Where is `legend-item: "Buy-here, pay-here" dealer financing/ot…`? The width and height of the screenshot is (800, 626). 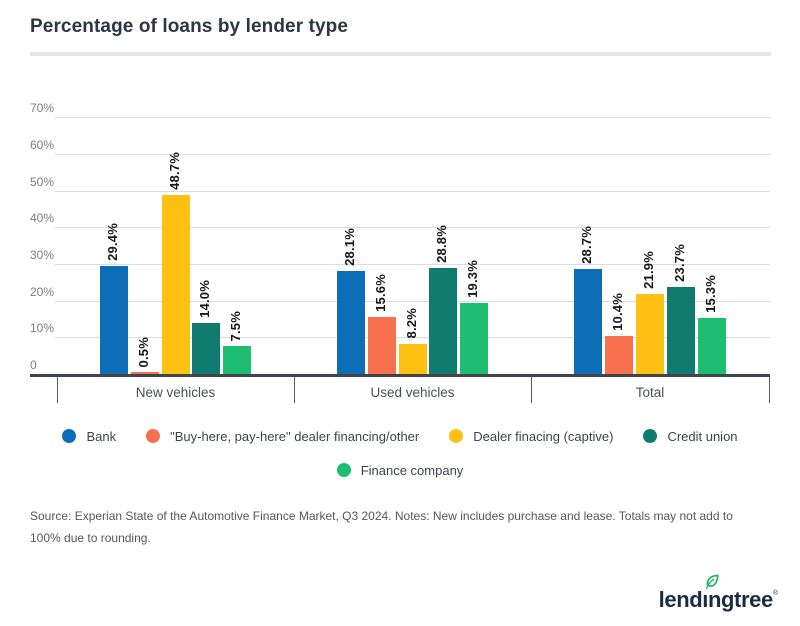
legend-item: "Buy-here, pay-here" dealer financing/ot… is located at coordinates (282, 436).